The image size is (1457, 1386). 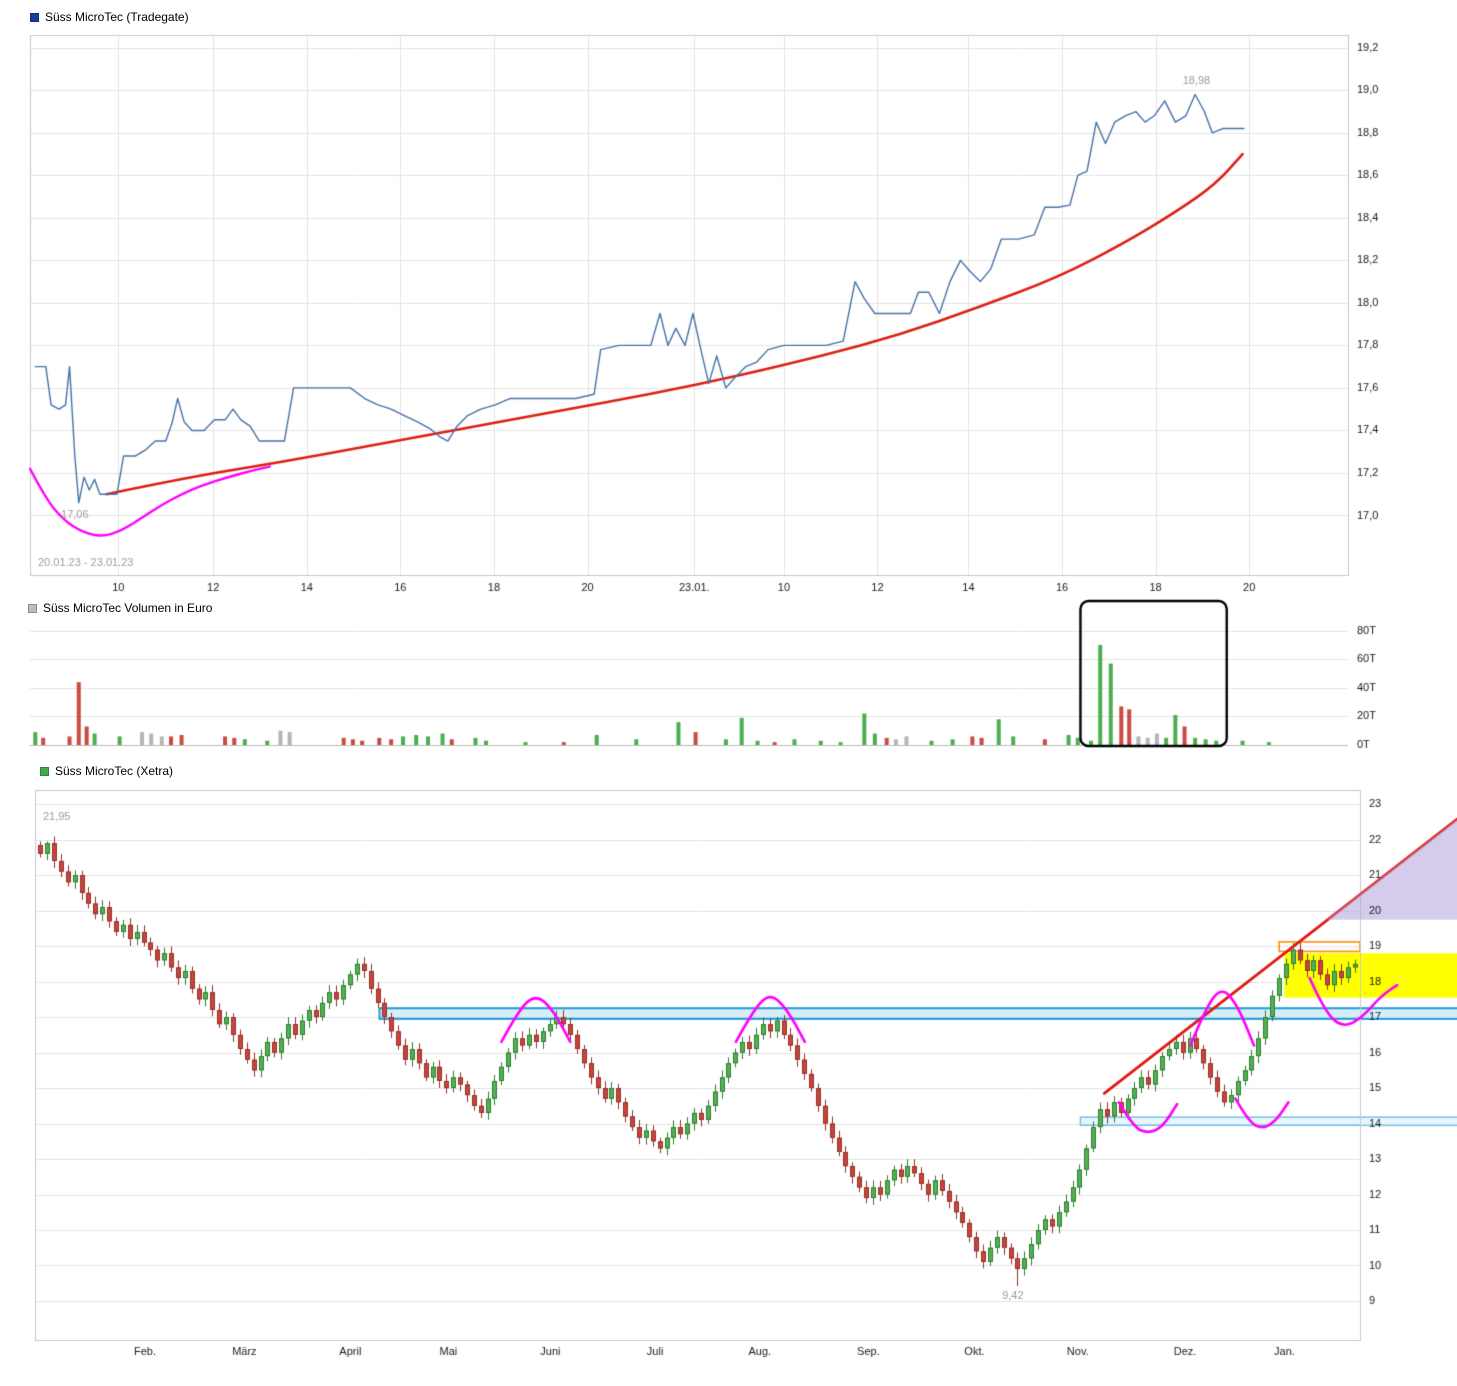 I want to click on volume-legend-swatch, so click(x=32, y=608).